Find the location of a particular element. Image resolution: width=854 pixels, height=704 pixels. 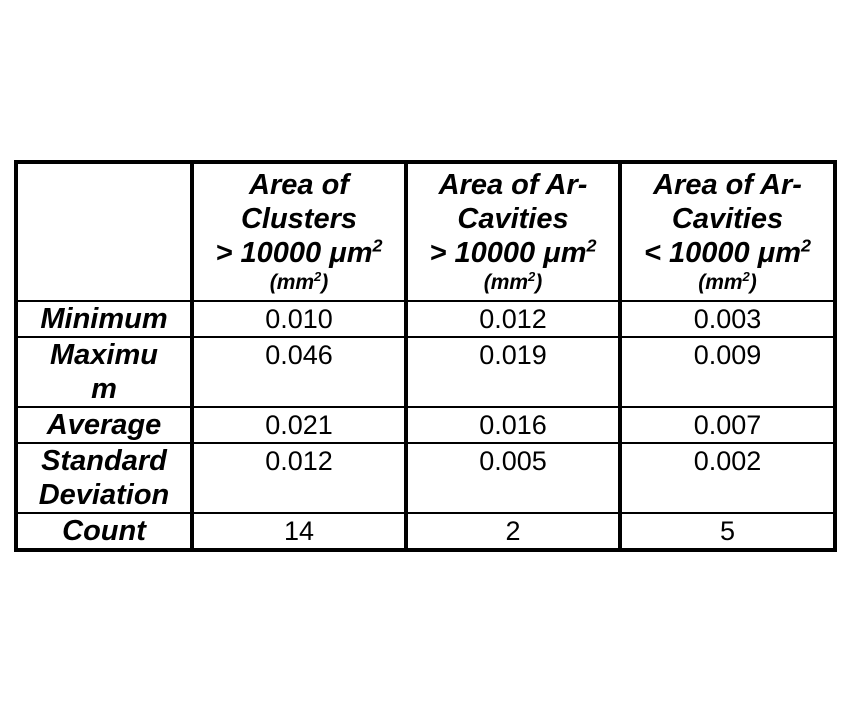

row-label-text: Standard Deviation is located at coordinates (104, 478).